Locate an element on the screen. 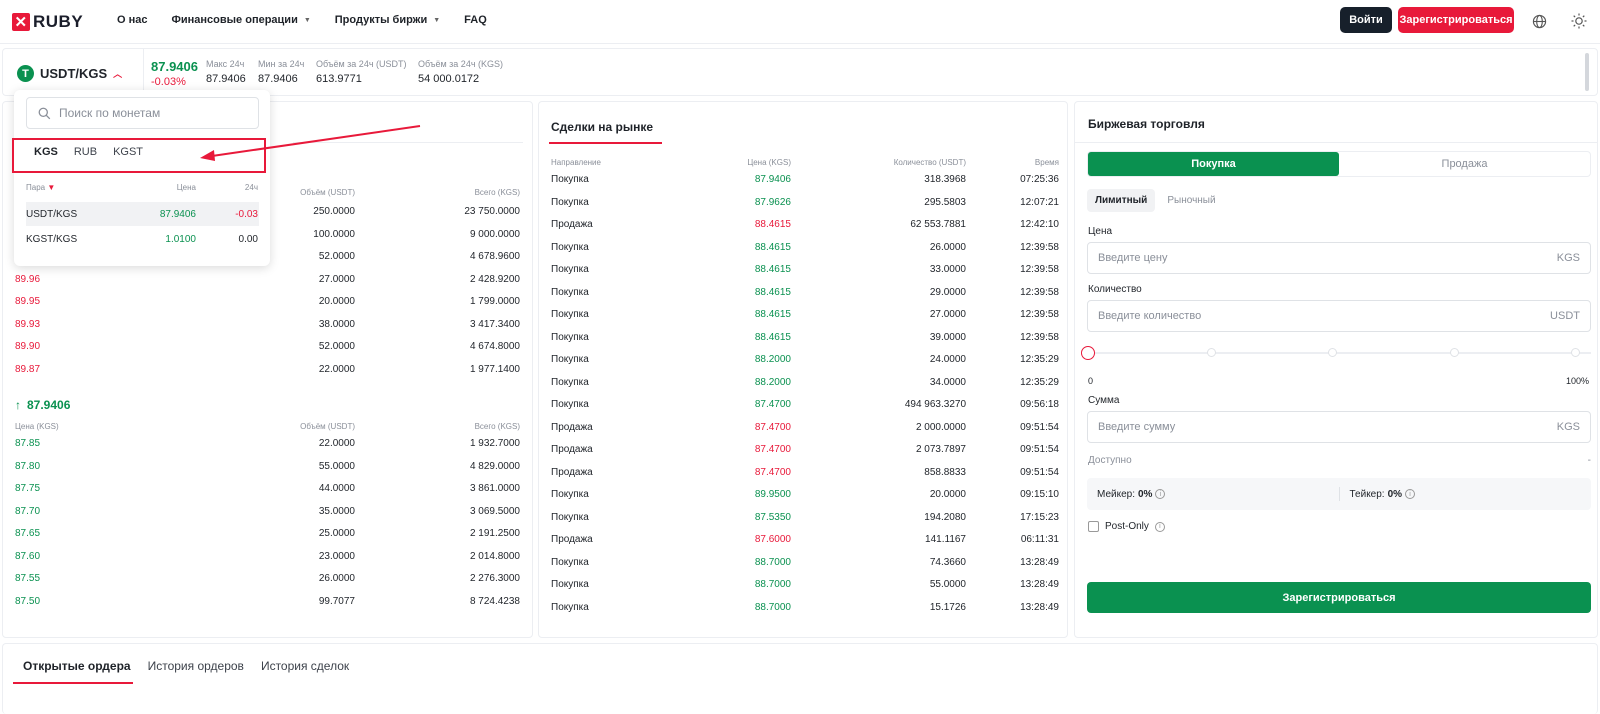 The width and height of the screenshot is (1600, 714). trade-time: 12:07:21 is located at coordinates (1039, 202).